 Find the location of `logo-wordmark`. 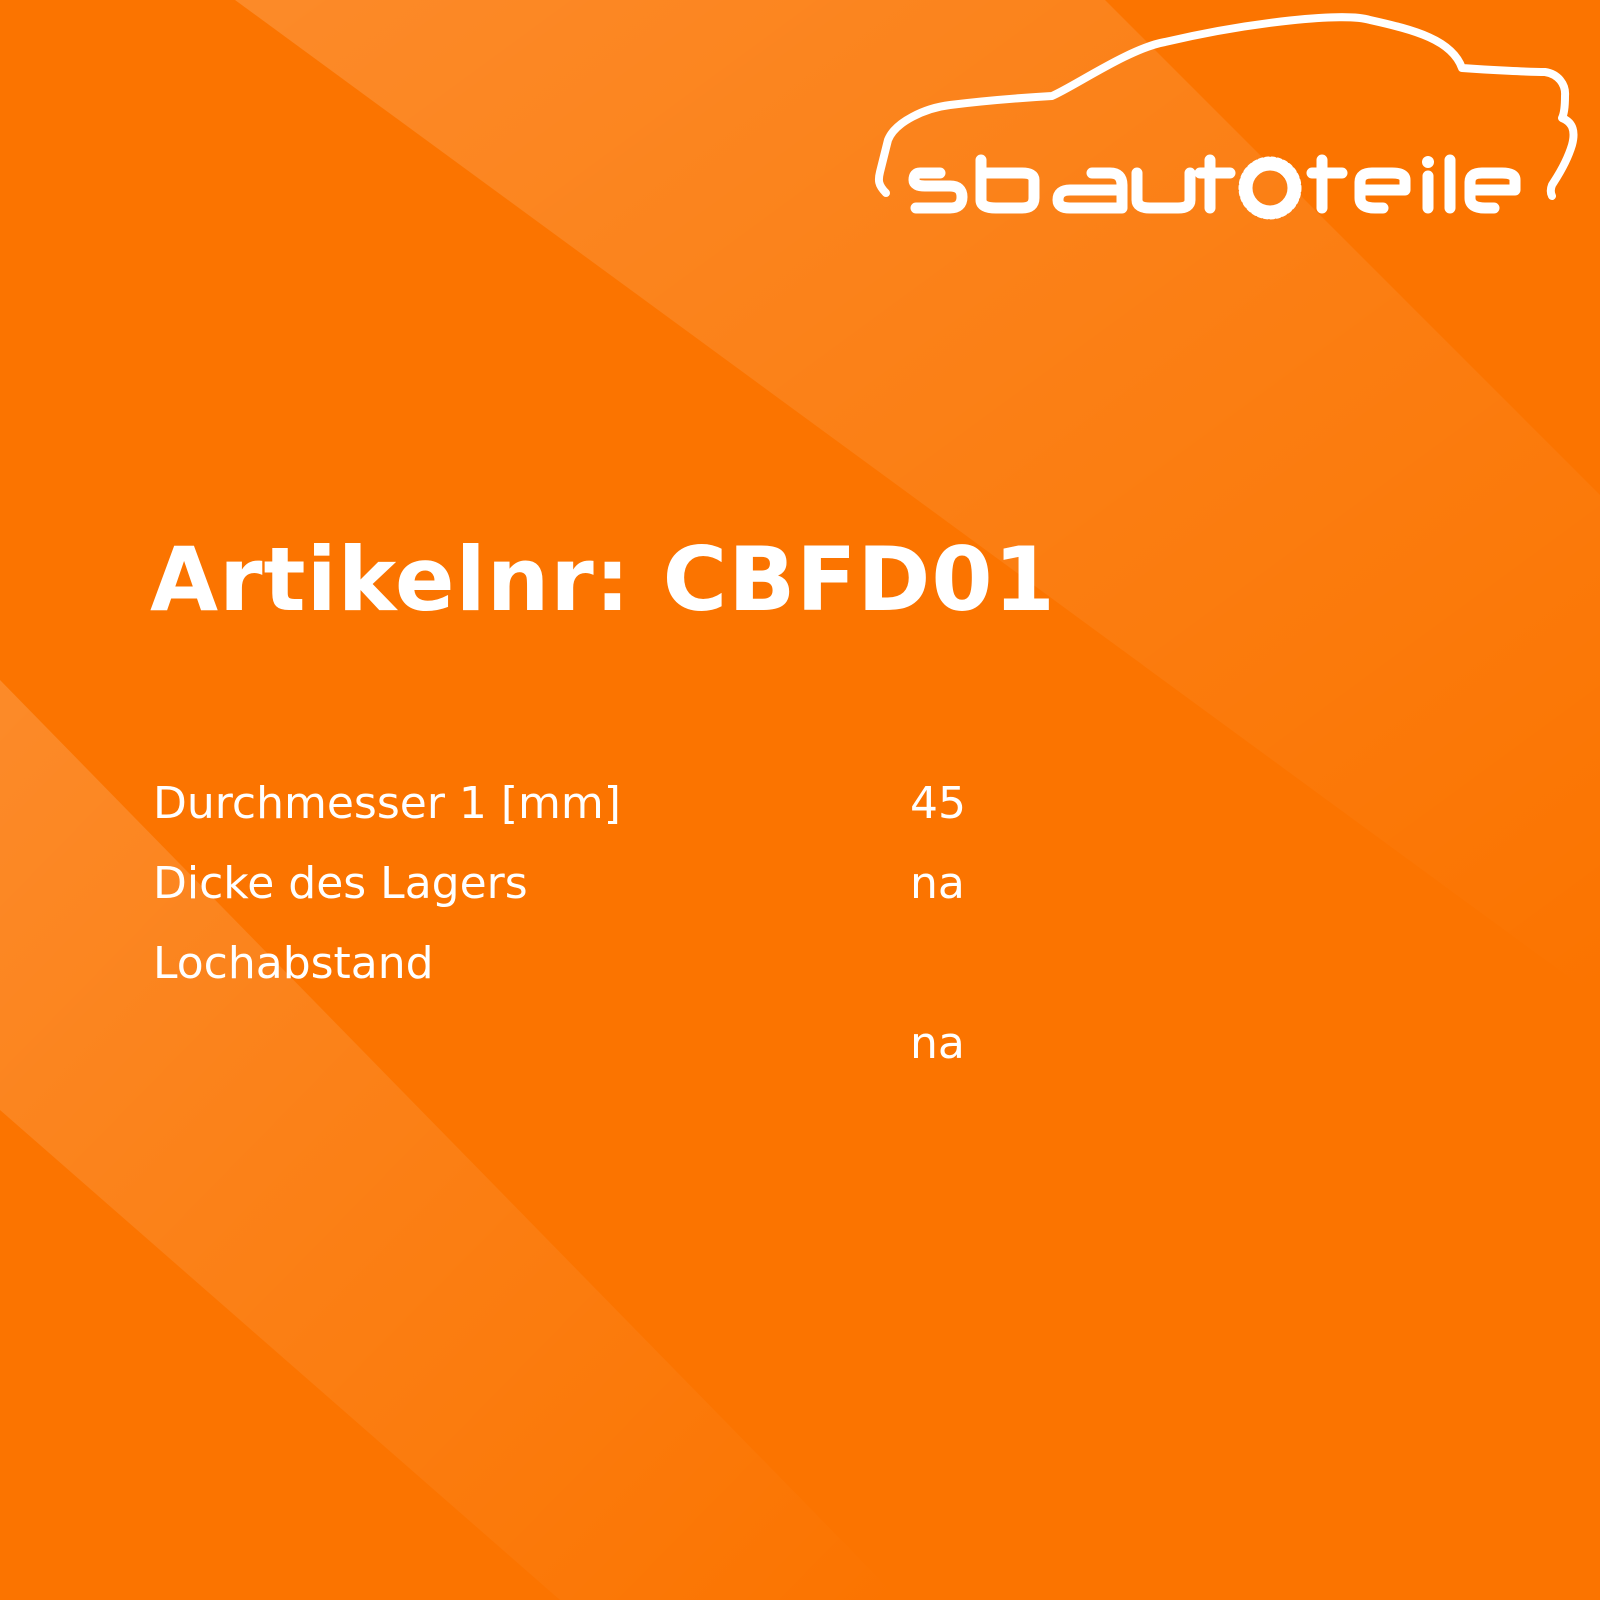

logo-wordmark is located at coordinates (1214, 187).